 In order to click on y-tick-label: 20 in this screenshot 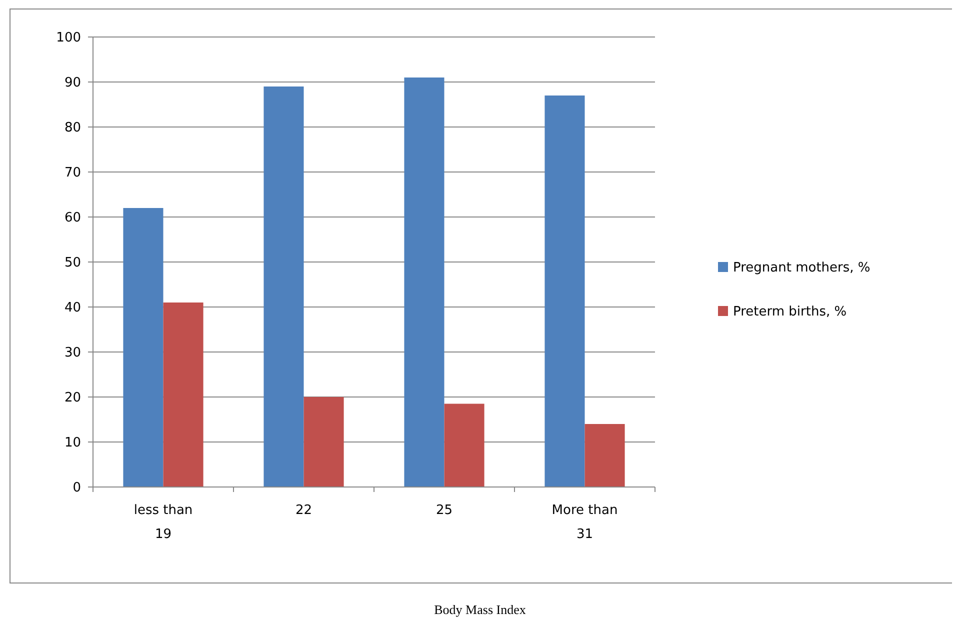, I will do `click(72, 398)`.